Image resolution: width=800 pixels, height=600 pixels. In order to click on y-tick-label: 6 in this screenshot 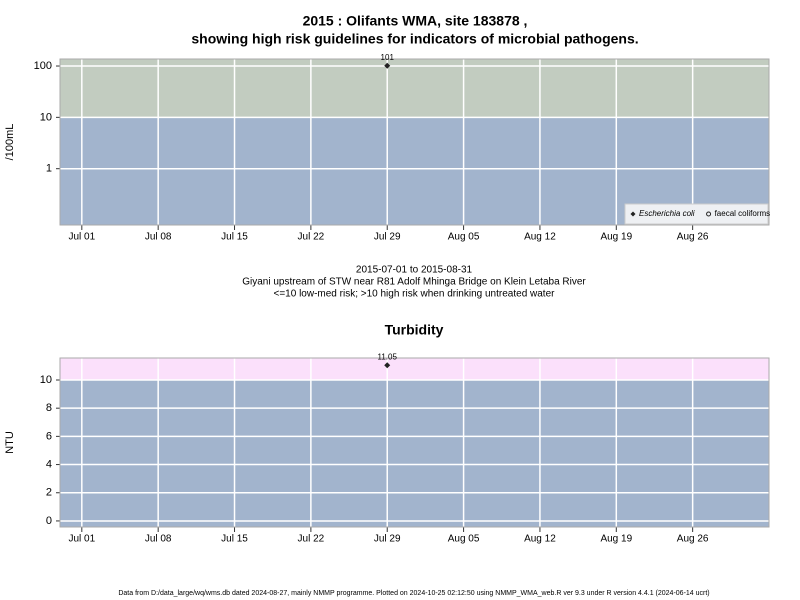, I will do `click(49, 436)`.